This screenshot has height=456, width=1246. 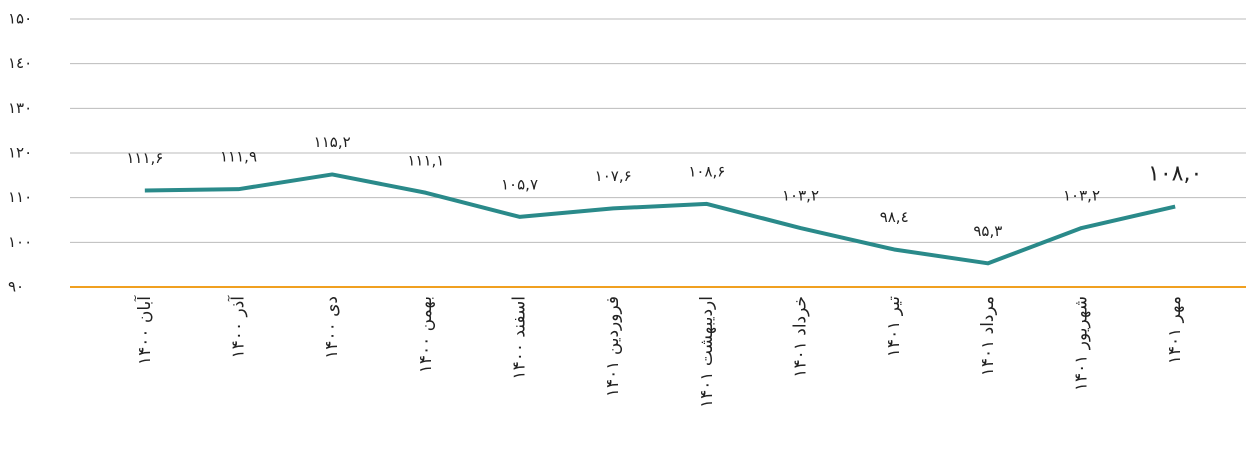 What do you see at coordinates (238, 327) in the screenshot?
I see `x-tick-label: آذر ۱۴۰۰` at bounding box center [238, 327].